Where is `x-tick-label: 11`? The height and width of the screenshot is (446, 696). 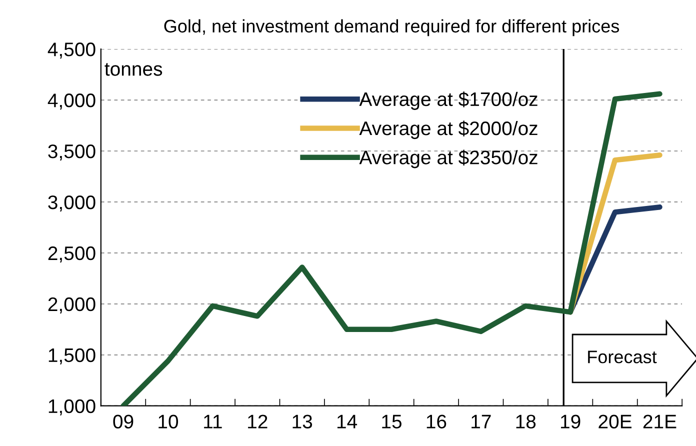
x-tick-label: 11 is located at coordinates (213, 421).